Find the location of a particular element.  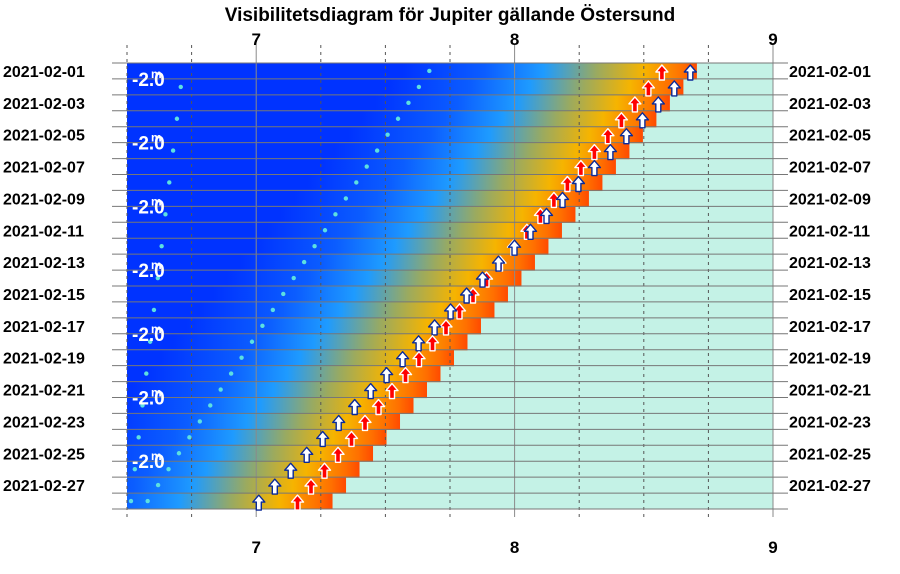

x-tick-label-bottom: 7 is located at coordinates (255, 547).